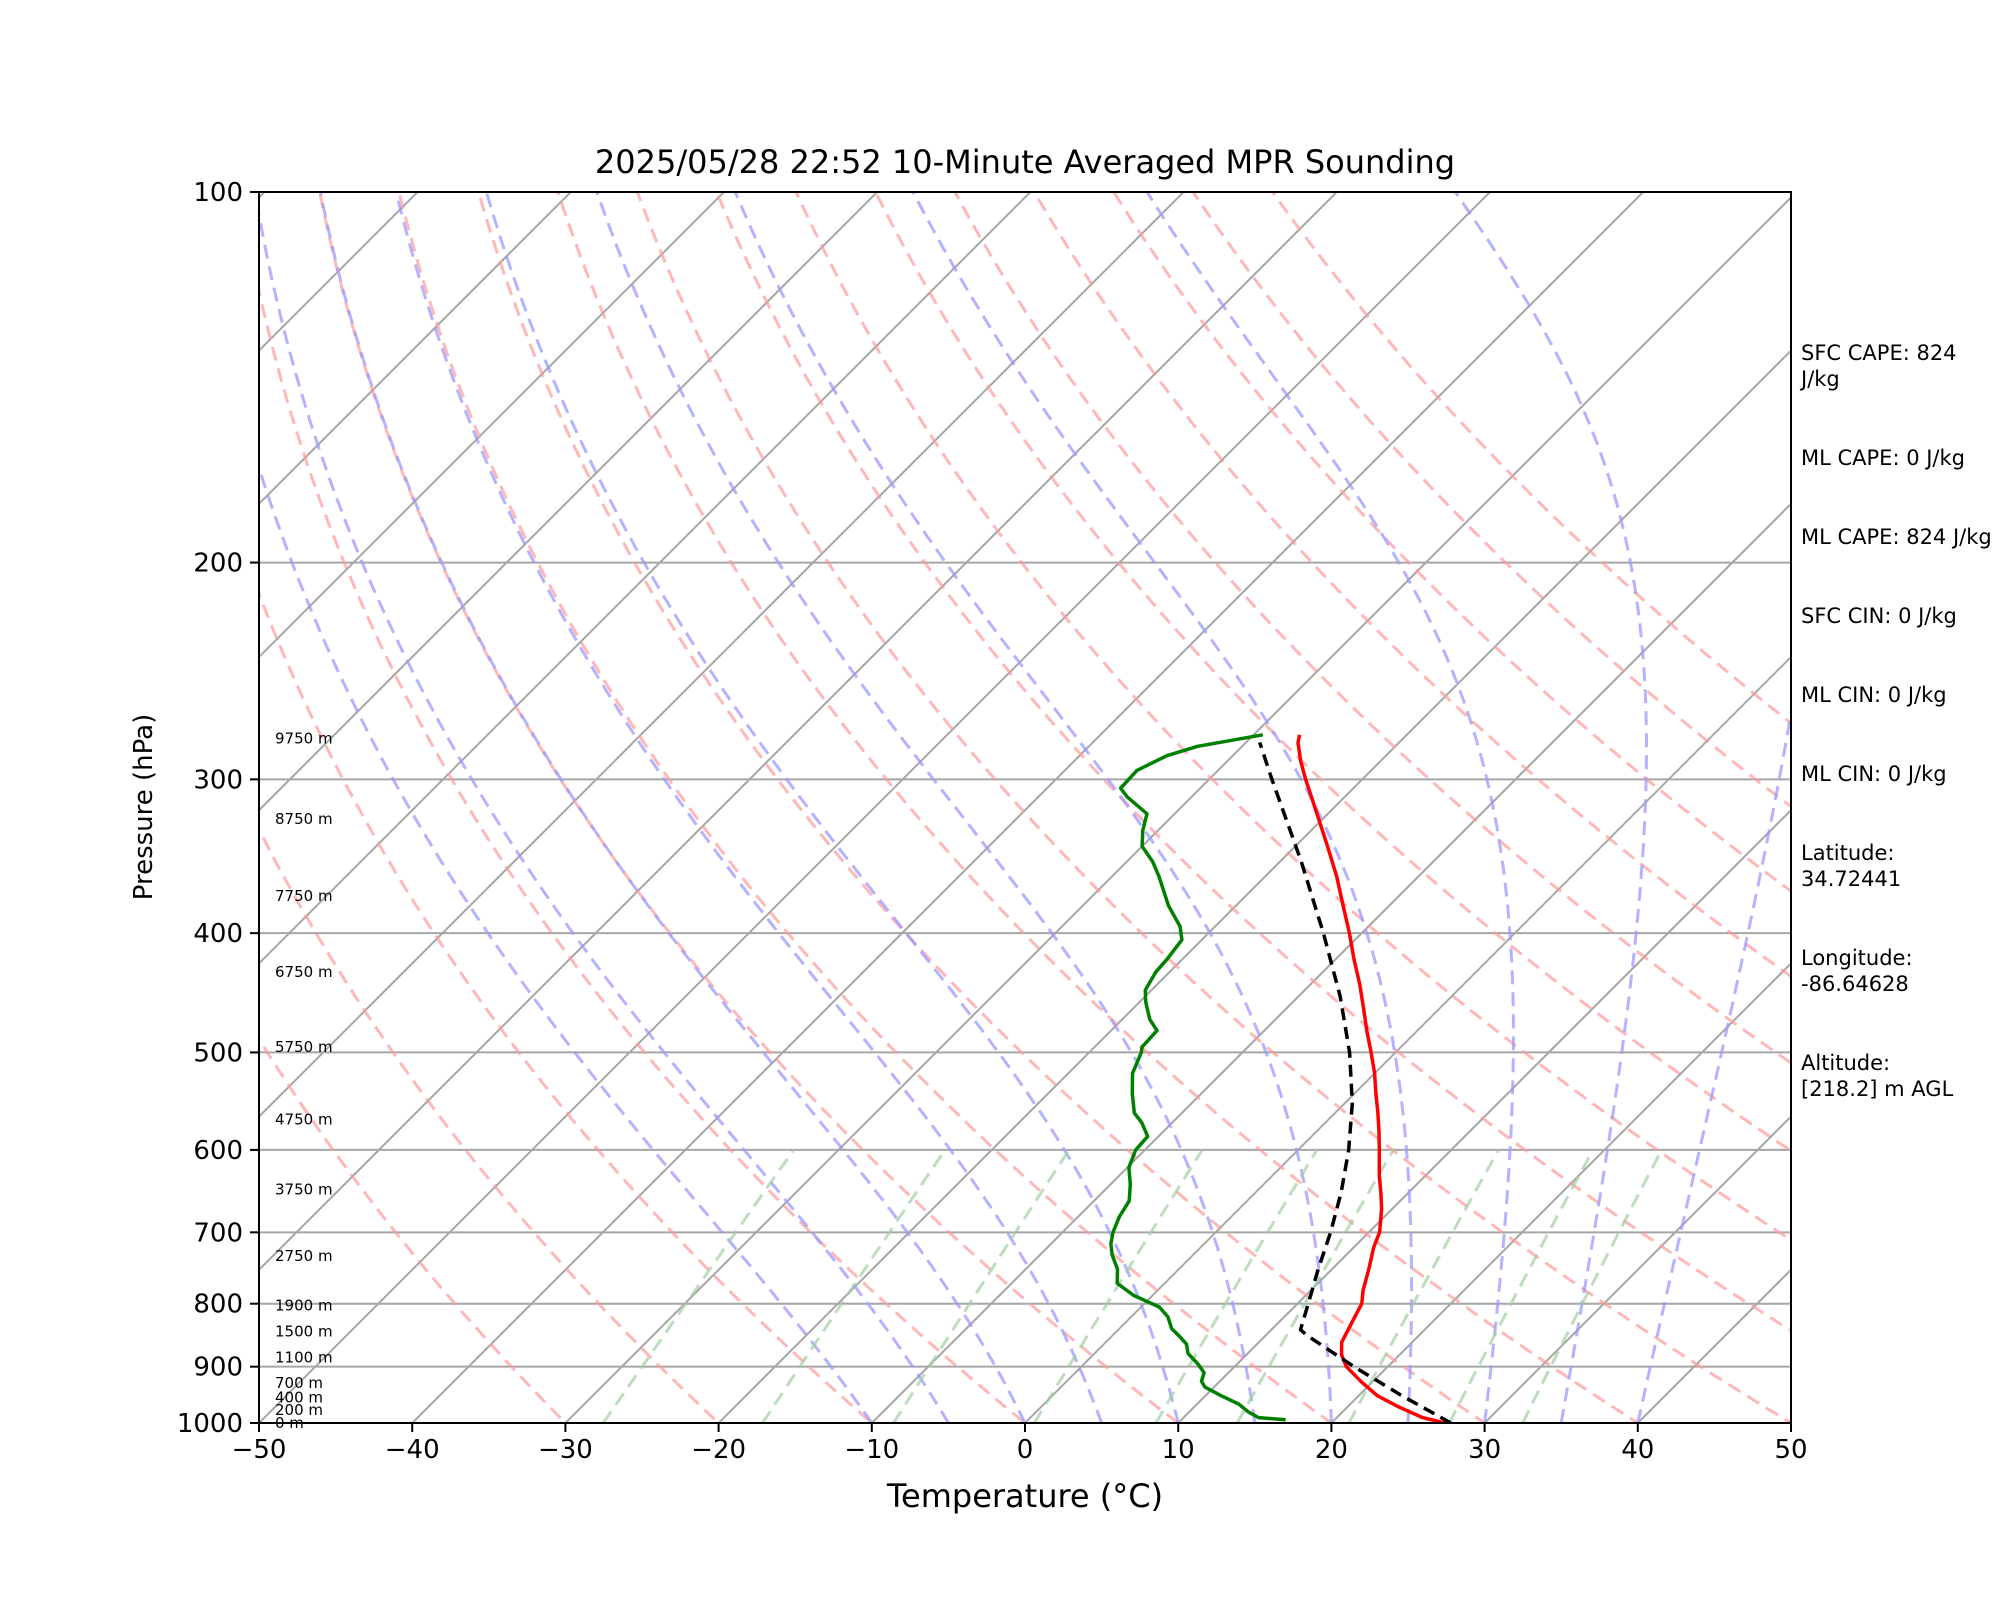  What do you see at coordinates (1025, 1450) in the screenshot?
I see `x-tick-label: 0` at bounding box center [1025, 1450].